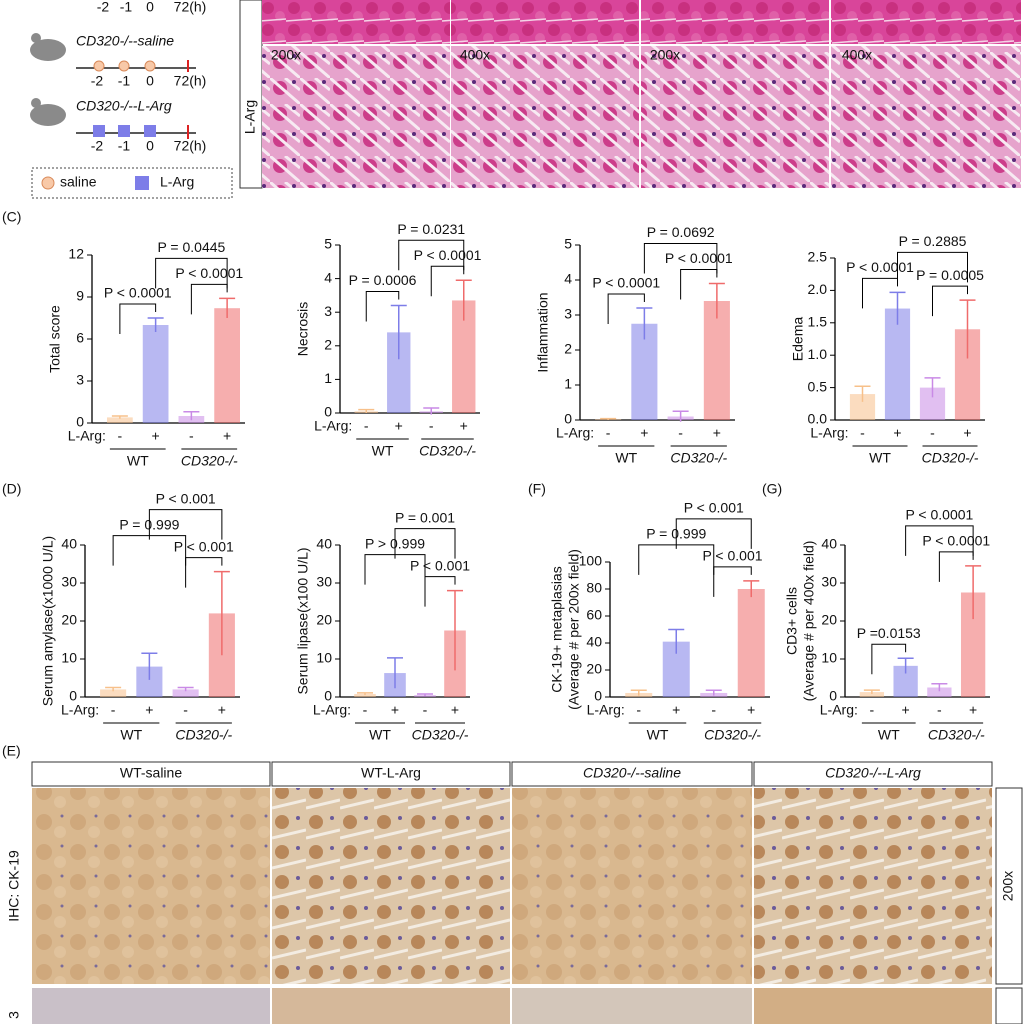  What do you see at coordinates (78, 182) in the screenshot?
I see `legend-label: saline` at bounding box center [78, 182].